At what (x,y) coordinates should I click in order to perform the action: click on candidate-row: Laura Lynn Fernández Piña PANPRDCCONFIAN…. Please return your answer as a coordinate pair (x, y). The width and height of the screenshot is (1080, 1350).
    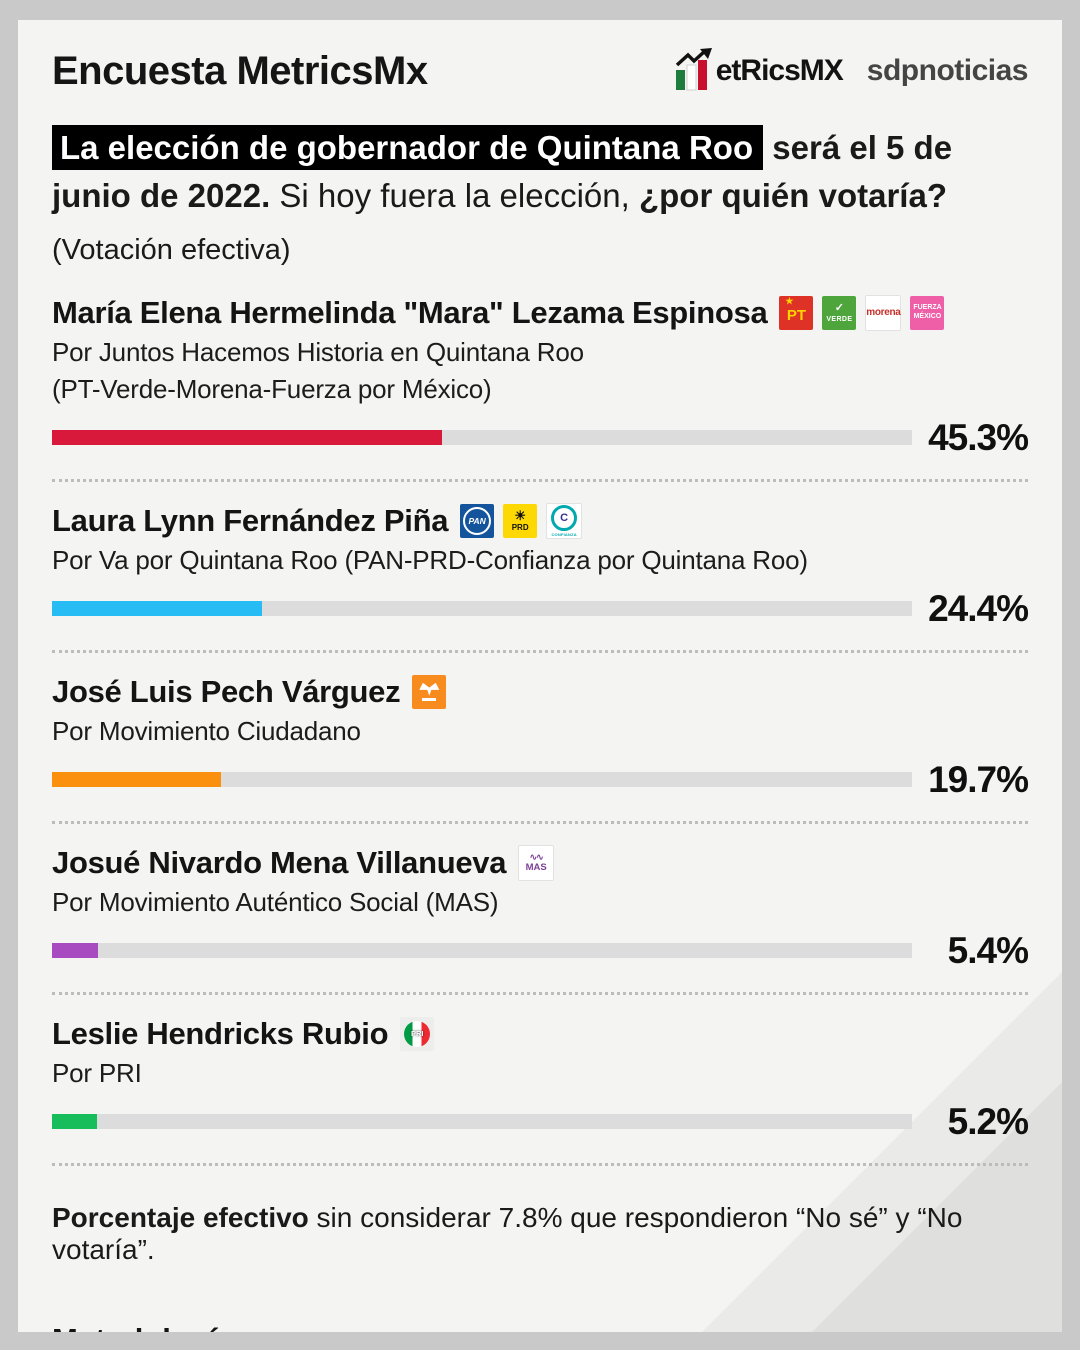
    Looking at the image, I should click on (540, 577).